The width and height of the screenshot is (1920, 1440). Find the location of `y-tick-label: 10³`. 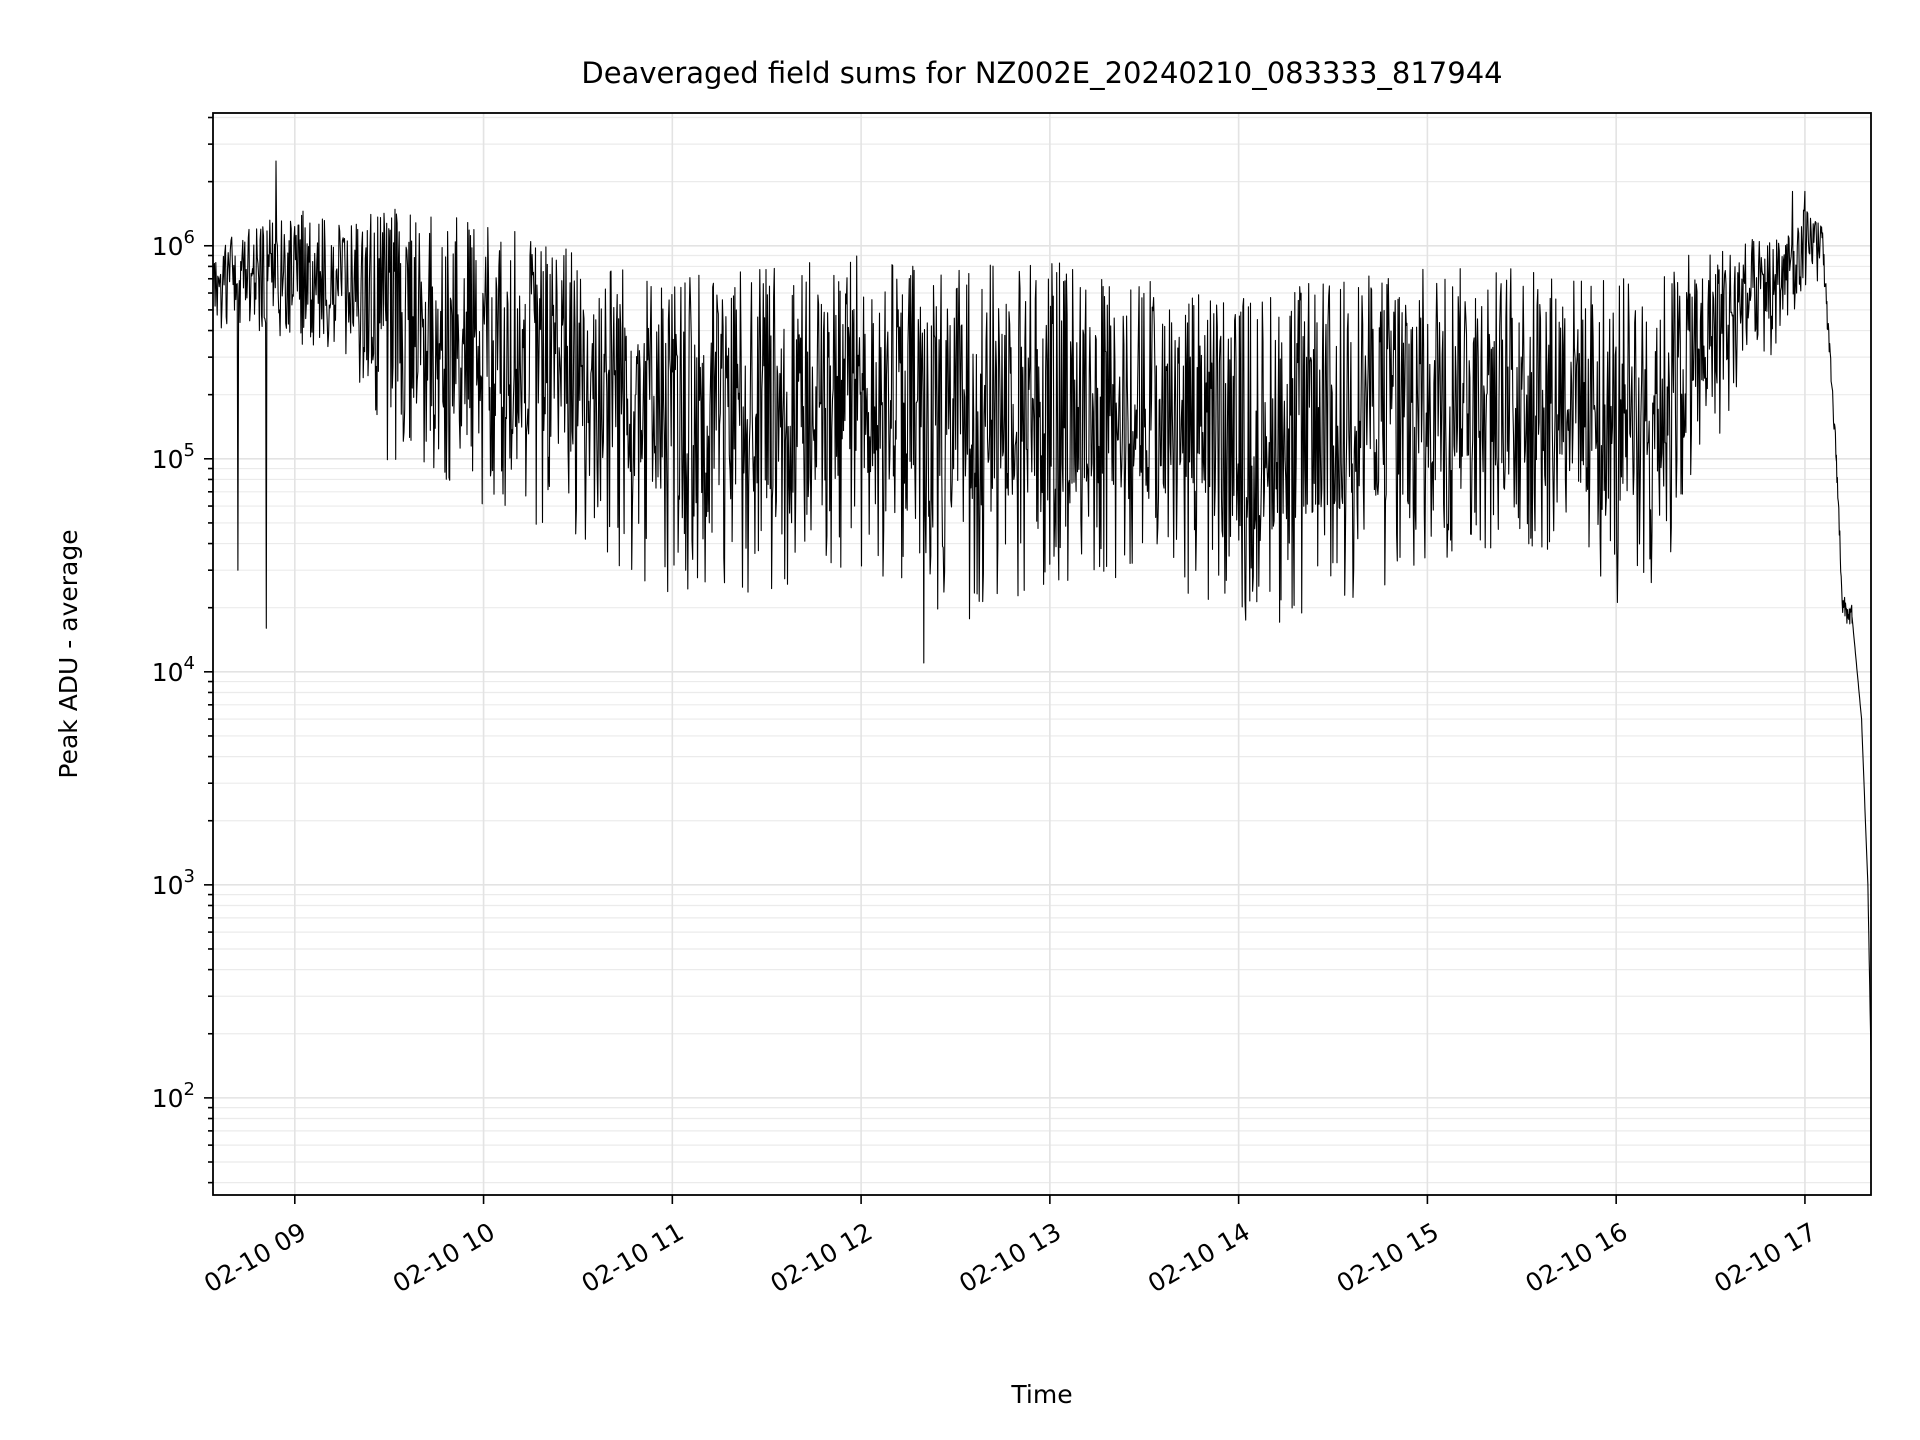

y-tick-label: 10³ is located at coordinates (173, 883).